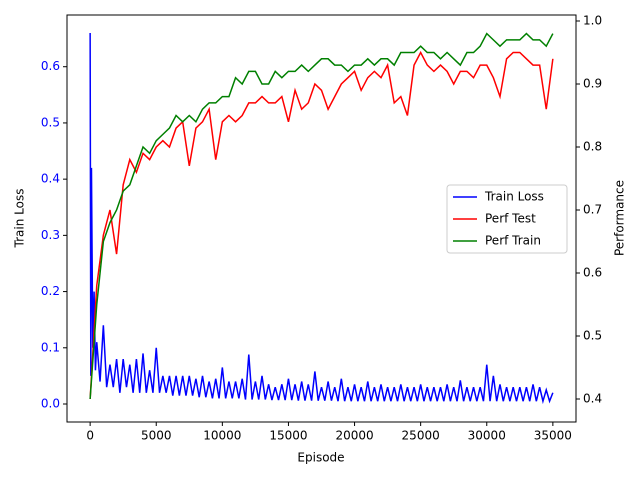 This screenshot has height=484, width=640. I want to click on legend-label: Train Loss, so click(514, 197).